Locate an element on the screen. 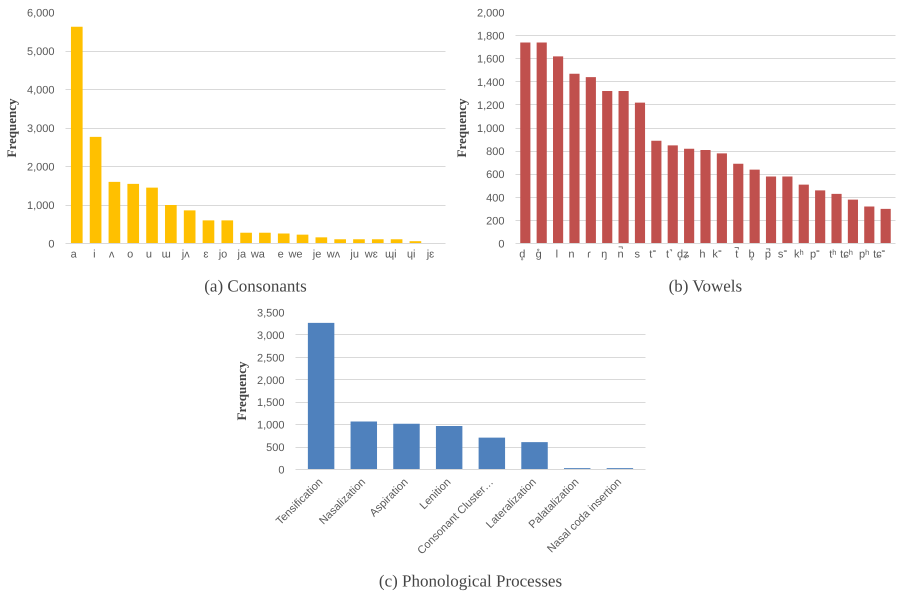 This screenshot has width=902, height=597. y-tick-label: 4,000 is located at coordinates (40, 90).